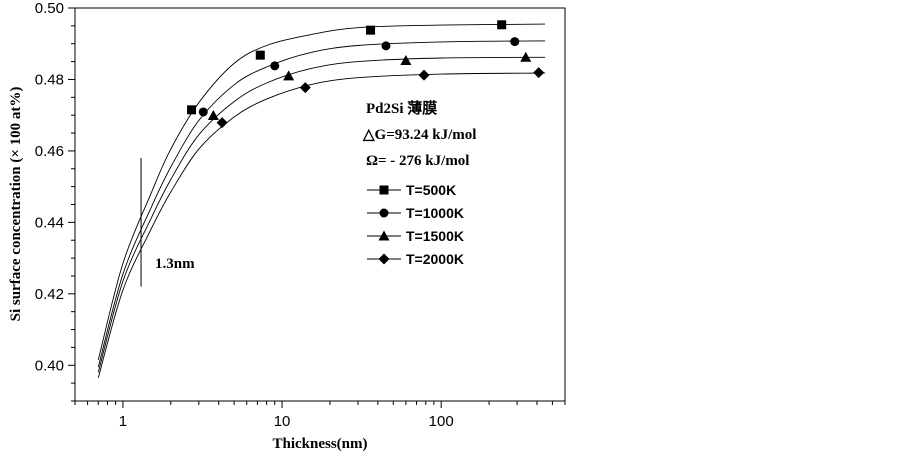 This screenshot has width=903, height=452. What do you see at coordinates (49, 365) in the screenshot?
I see `y-tick-label: 0.40` at bounding box center [49, 365].